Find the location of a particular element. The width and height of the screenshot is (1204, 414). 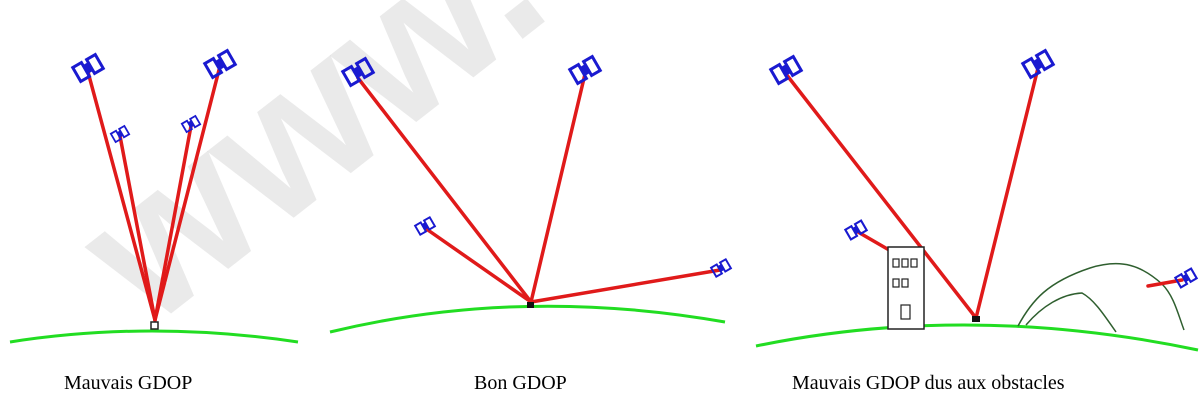

signal-lines is located at coordinates (154, 193).